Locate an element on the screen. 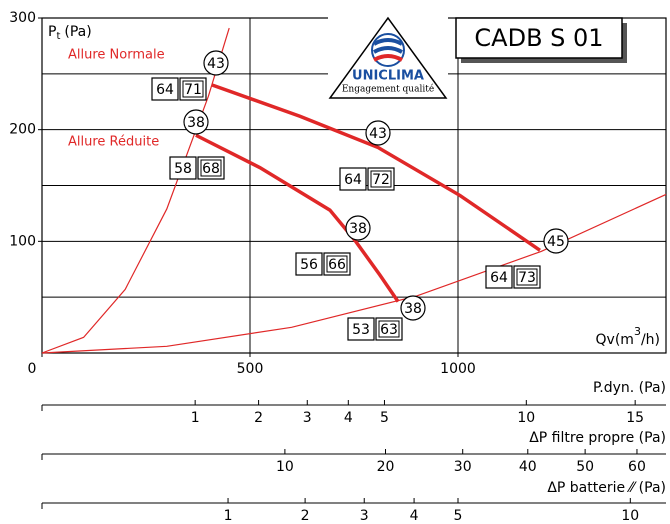  box-label: 71 is located at coordinates (193, 90).